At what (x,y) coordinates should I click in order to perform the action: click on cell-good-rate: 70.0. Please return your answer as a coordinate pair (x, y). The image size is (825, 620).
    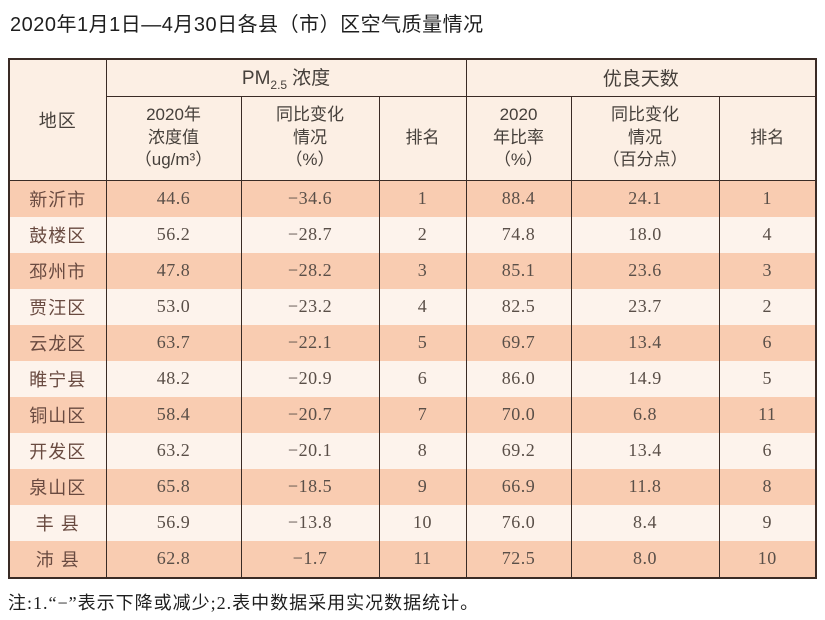
    Looking at the image, I should click on (518, 414).